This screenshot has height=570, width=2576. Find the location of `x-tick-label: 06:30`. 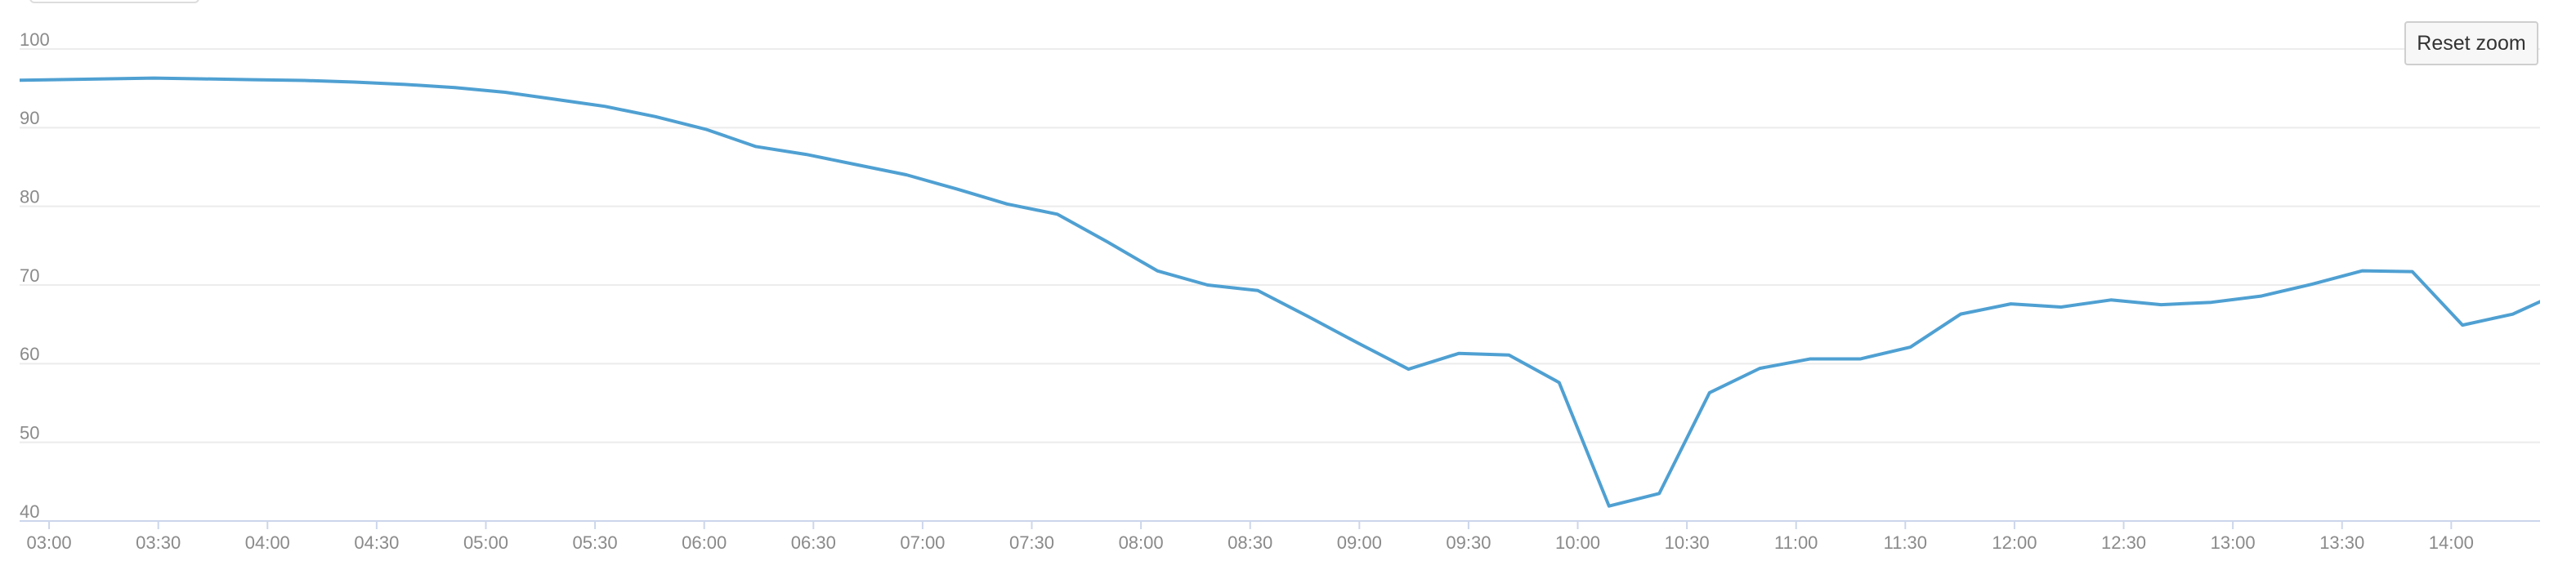

x-tick-label: 06:30 is located at coordinates (813, 543).